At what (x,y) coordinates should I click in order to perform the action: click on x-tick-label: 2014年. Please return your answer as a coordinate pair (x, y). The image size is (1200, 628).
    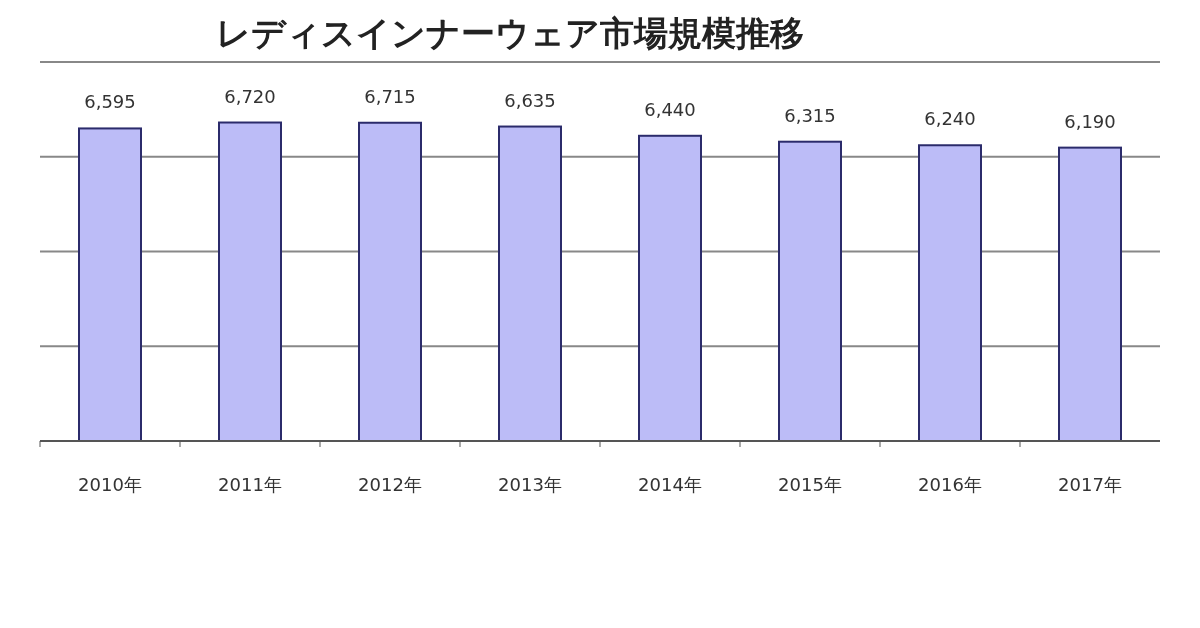
    Looking at the image, I should click on (670, 484).